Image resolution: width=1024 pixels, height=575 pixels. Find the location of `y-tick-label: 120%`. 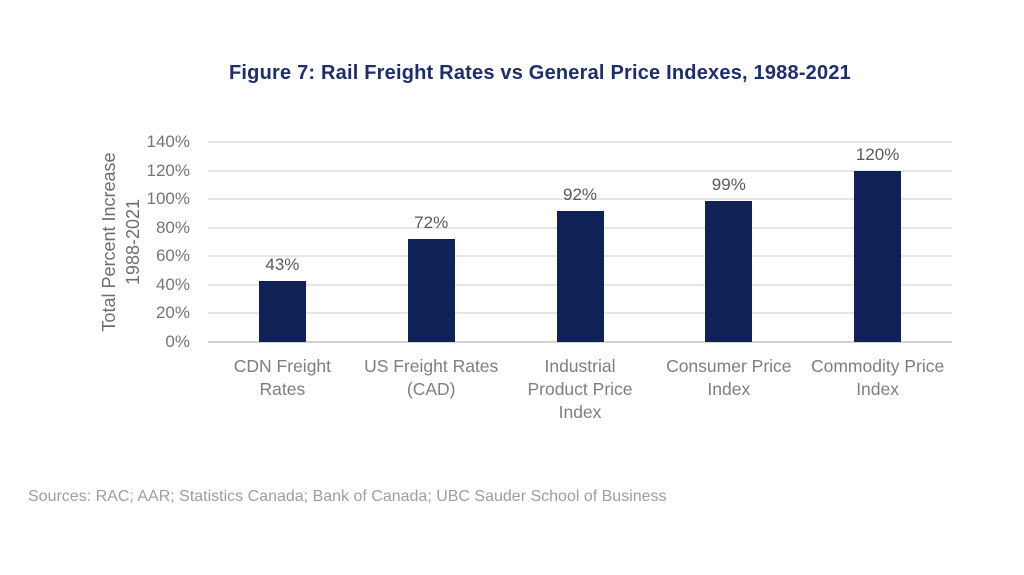

y-tick-label: 120% is located at coordinates (168, 170).